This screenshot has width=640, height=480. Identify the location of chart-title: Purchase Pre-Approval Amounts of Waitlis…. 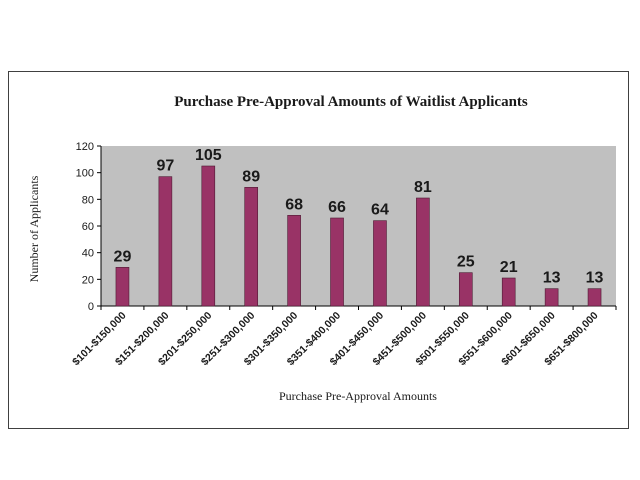
(351, 102).